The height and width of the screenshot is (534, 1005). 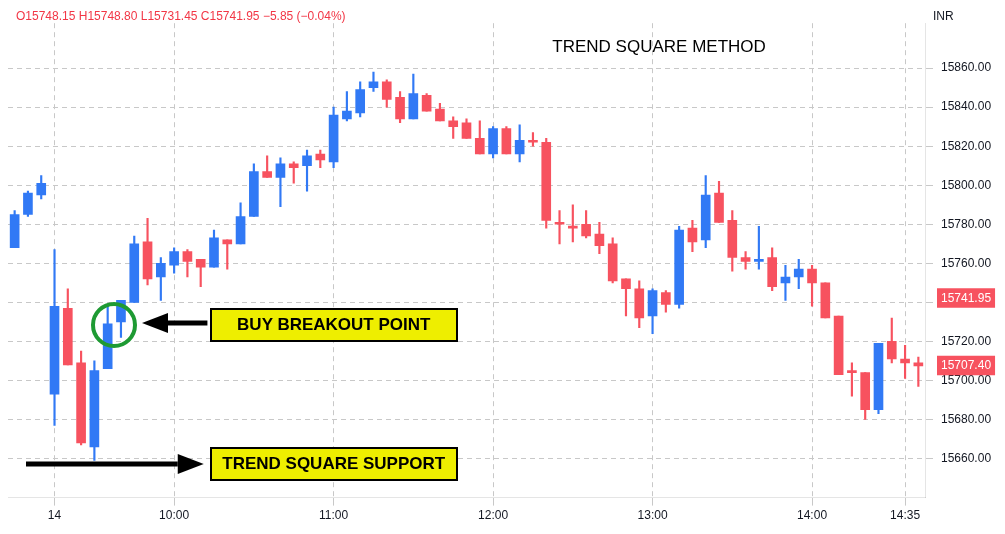 I want to click on annotation: BUY BREAKOUT POINT, so click(x=334, y=324).